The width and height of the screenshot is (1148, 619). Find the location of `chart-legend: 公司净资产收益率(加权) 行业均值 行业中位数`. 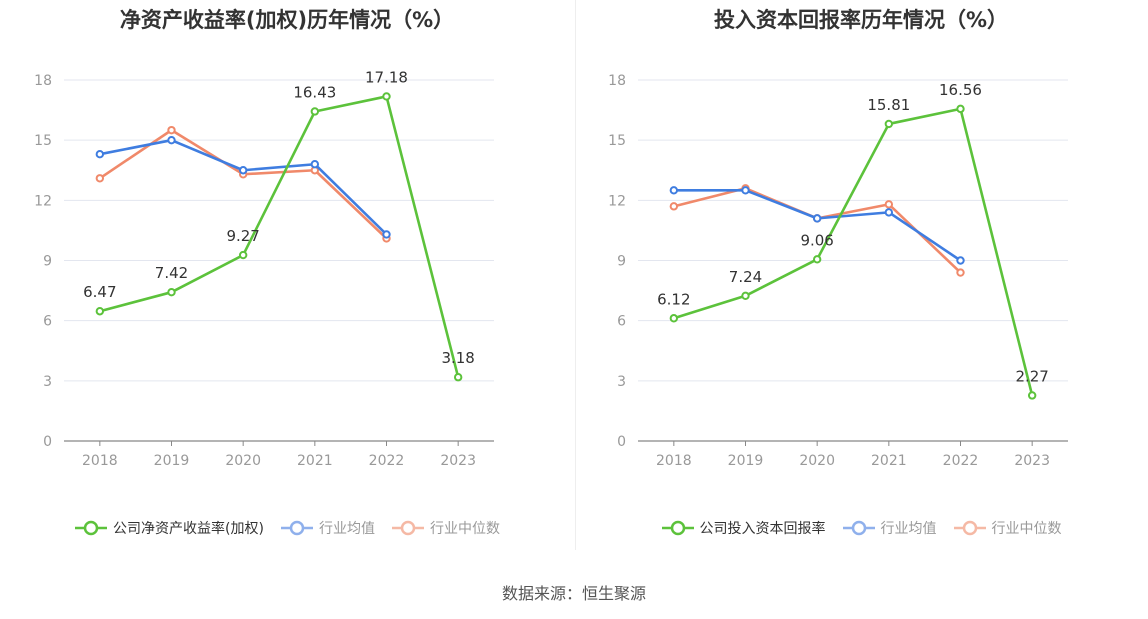

chart-legend: 公司净资产收益率(加权) 行业均值 行业中位数 is located at coordinates (287, 528).